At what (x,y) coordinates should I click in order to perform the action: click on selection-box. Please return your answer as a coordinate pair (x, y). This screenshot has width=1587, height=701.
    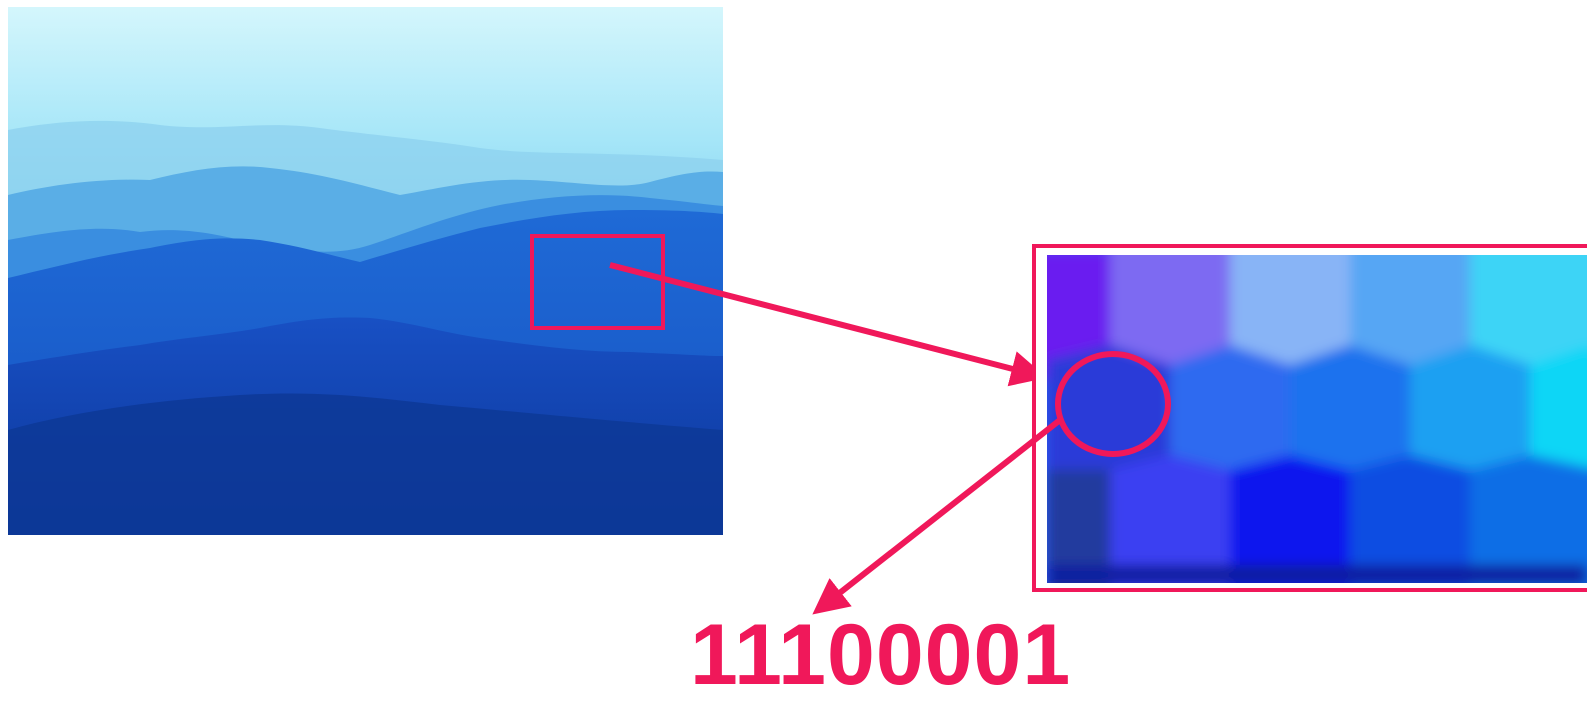
    Looking at the image, I should click on (597, 282).